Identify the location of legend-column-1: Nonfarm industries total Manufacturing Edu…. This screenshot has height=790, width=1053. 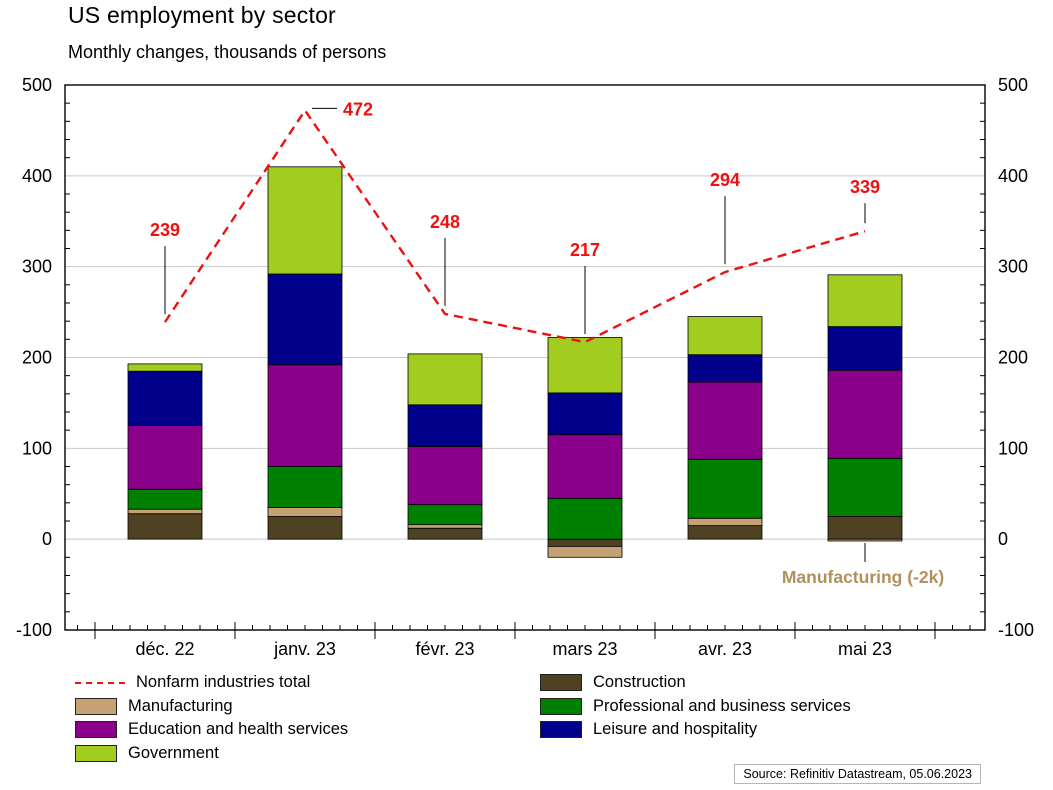
(307, 718).